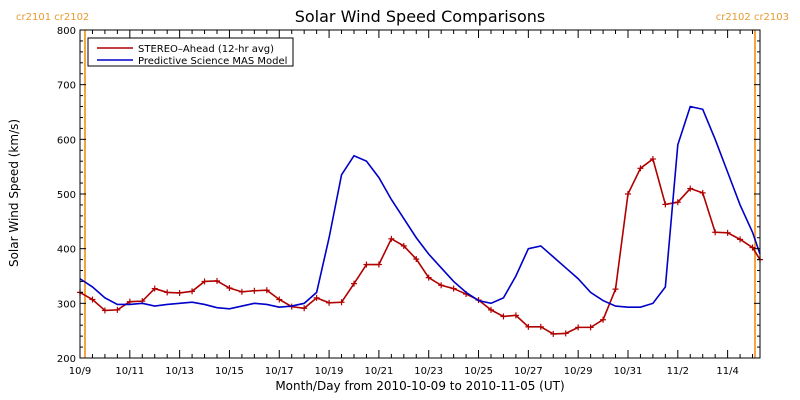 The height and width of the screenshot is (400, 800). What do you see at coordinates (66, 304) in the screenshot?
I see `y-tick-label: 300` at bounding box center [66, 304].